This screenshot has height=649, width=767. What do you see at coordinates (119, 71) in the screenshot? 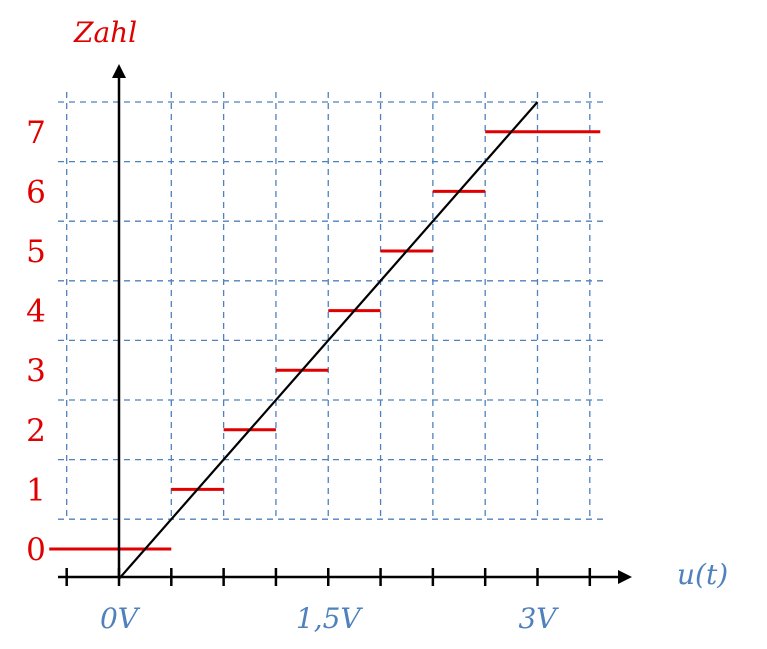
I see `y-axis-arrow-icon` at bounding box center [119, 71].